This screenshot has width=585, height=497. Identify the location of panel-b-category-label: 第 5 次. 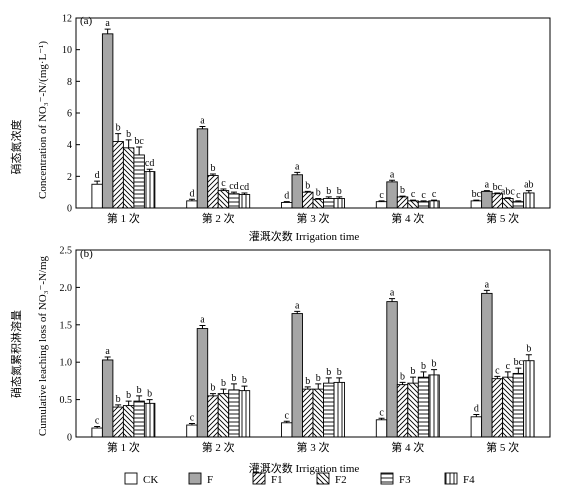
(502, 447).